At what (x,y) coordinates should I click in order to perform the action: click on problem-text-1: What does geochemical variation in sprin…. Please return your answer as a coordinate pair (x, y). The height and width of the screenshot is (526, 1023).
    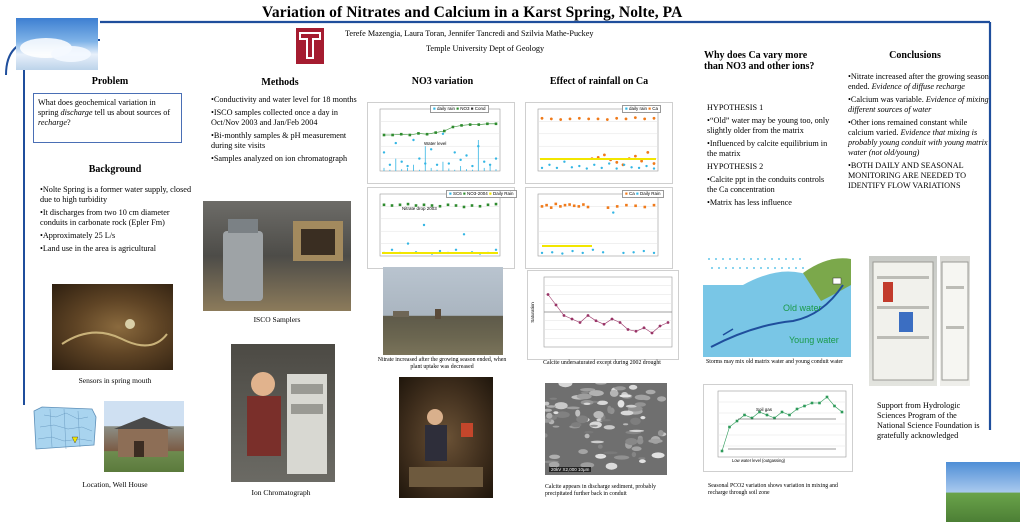
    Looking at the image, I should click on (97, 107).